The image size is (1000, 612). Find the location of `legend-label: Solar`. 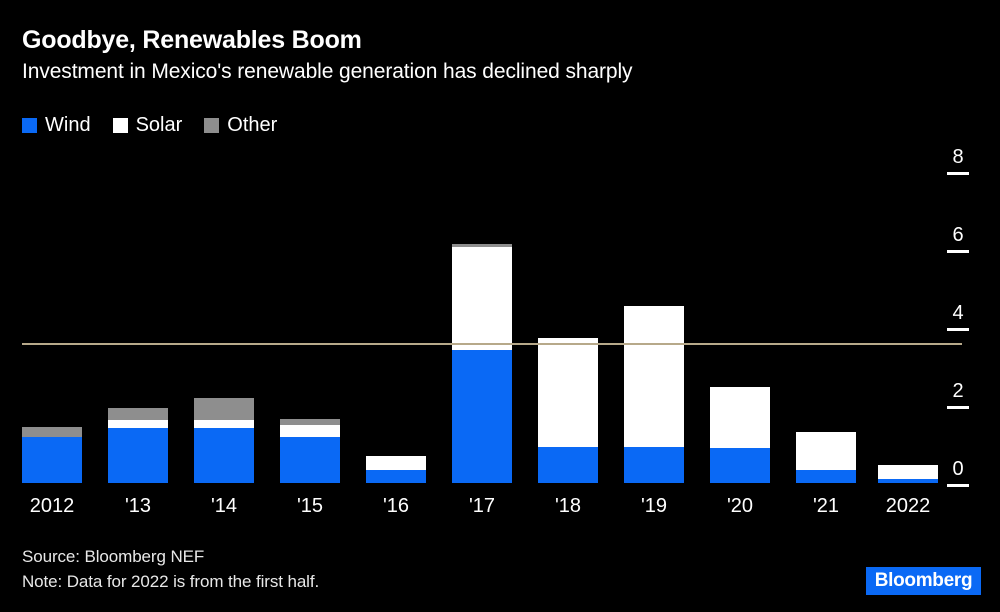

legend-label: Solar is located at coordinates (159, 125).